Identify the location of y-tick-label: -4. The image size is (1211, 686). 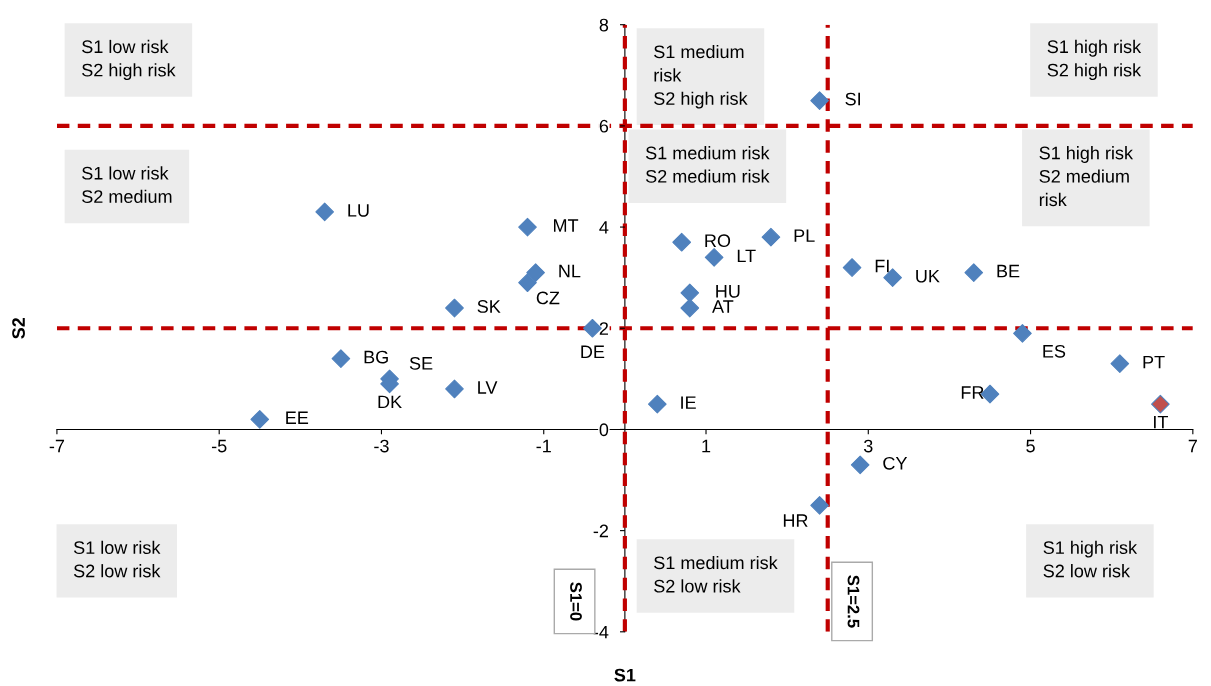
(601, 632).